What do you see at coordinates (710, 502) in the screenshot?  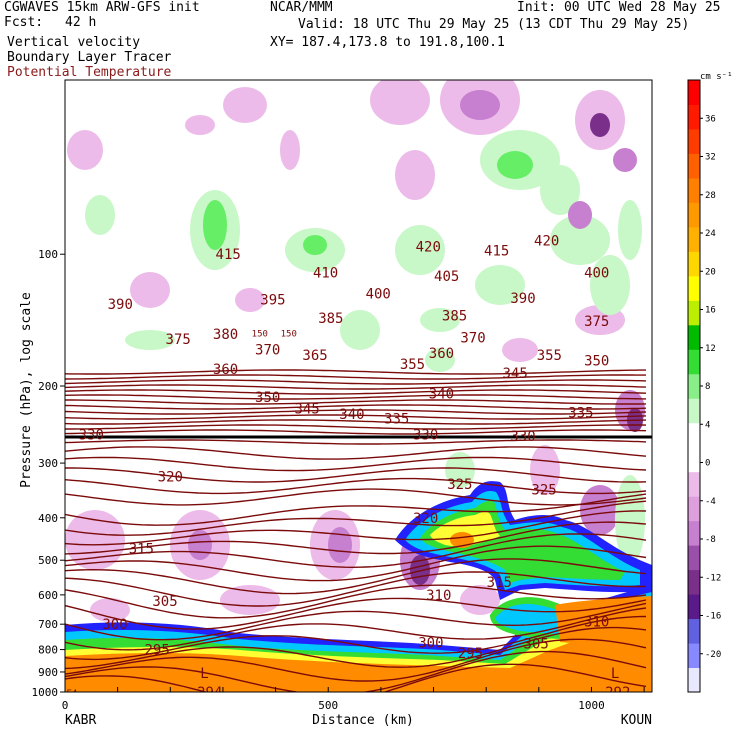 I see `colorbar-tick-label: -4` at bounding box center [710, 502].